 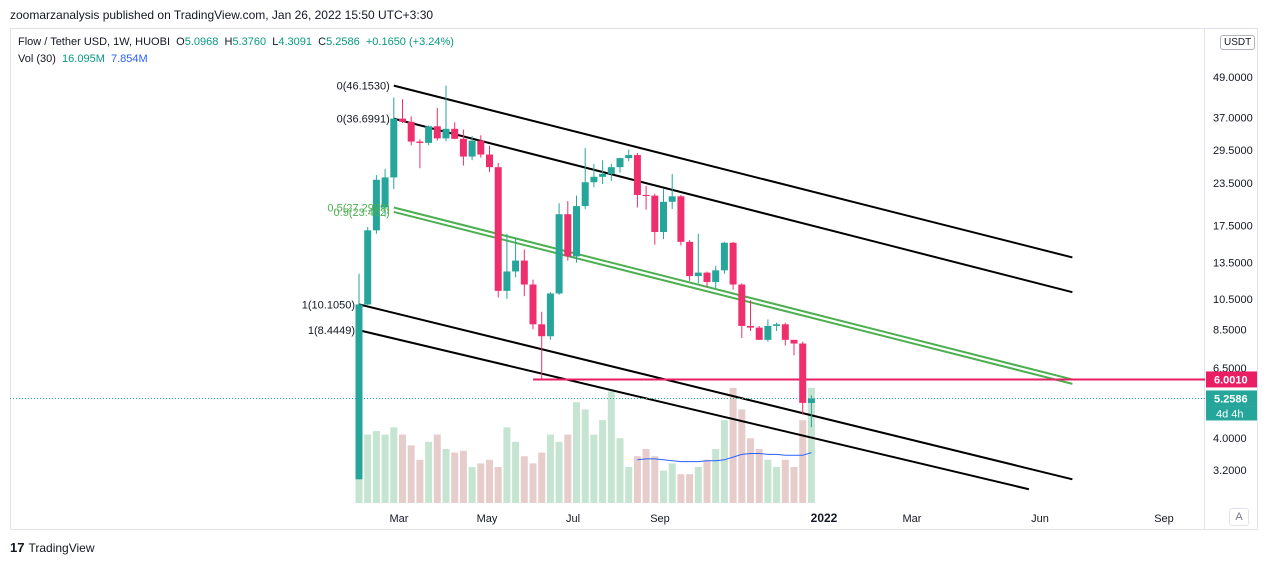 I want to click on auto-scale-button: A, so click(x=1239, y=517).